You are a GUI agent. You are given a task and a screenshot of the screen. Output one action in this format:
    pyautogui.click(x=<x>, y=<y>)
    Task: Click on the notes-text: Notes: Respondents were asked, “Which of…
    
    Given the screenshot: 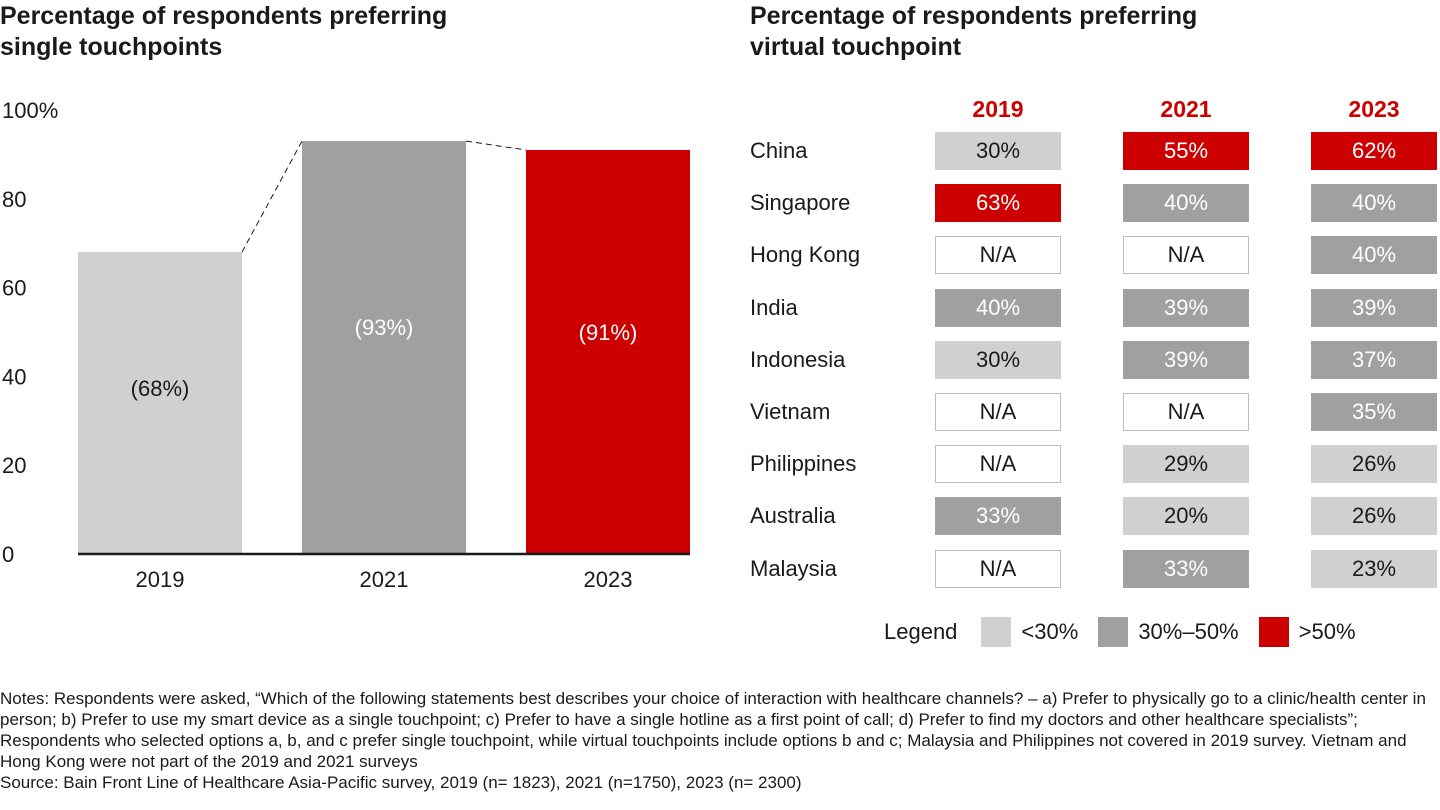 What is the action you would take?
    pyautogui.click(x=713, y=730)
    